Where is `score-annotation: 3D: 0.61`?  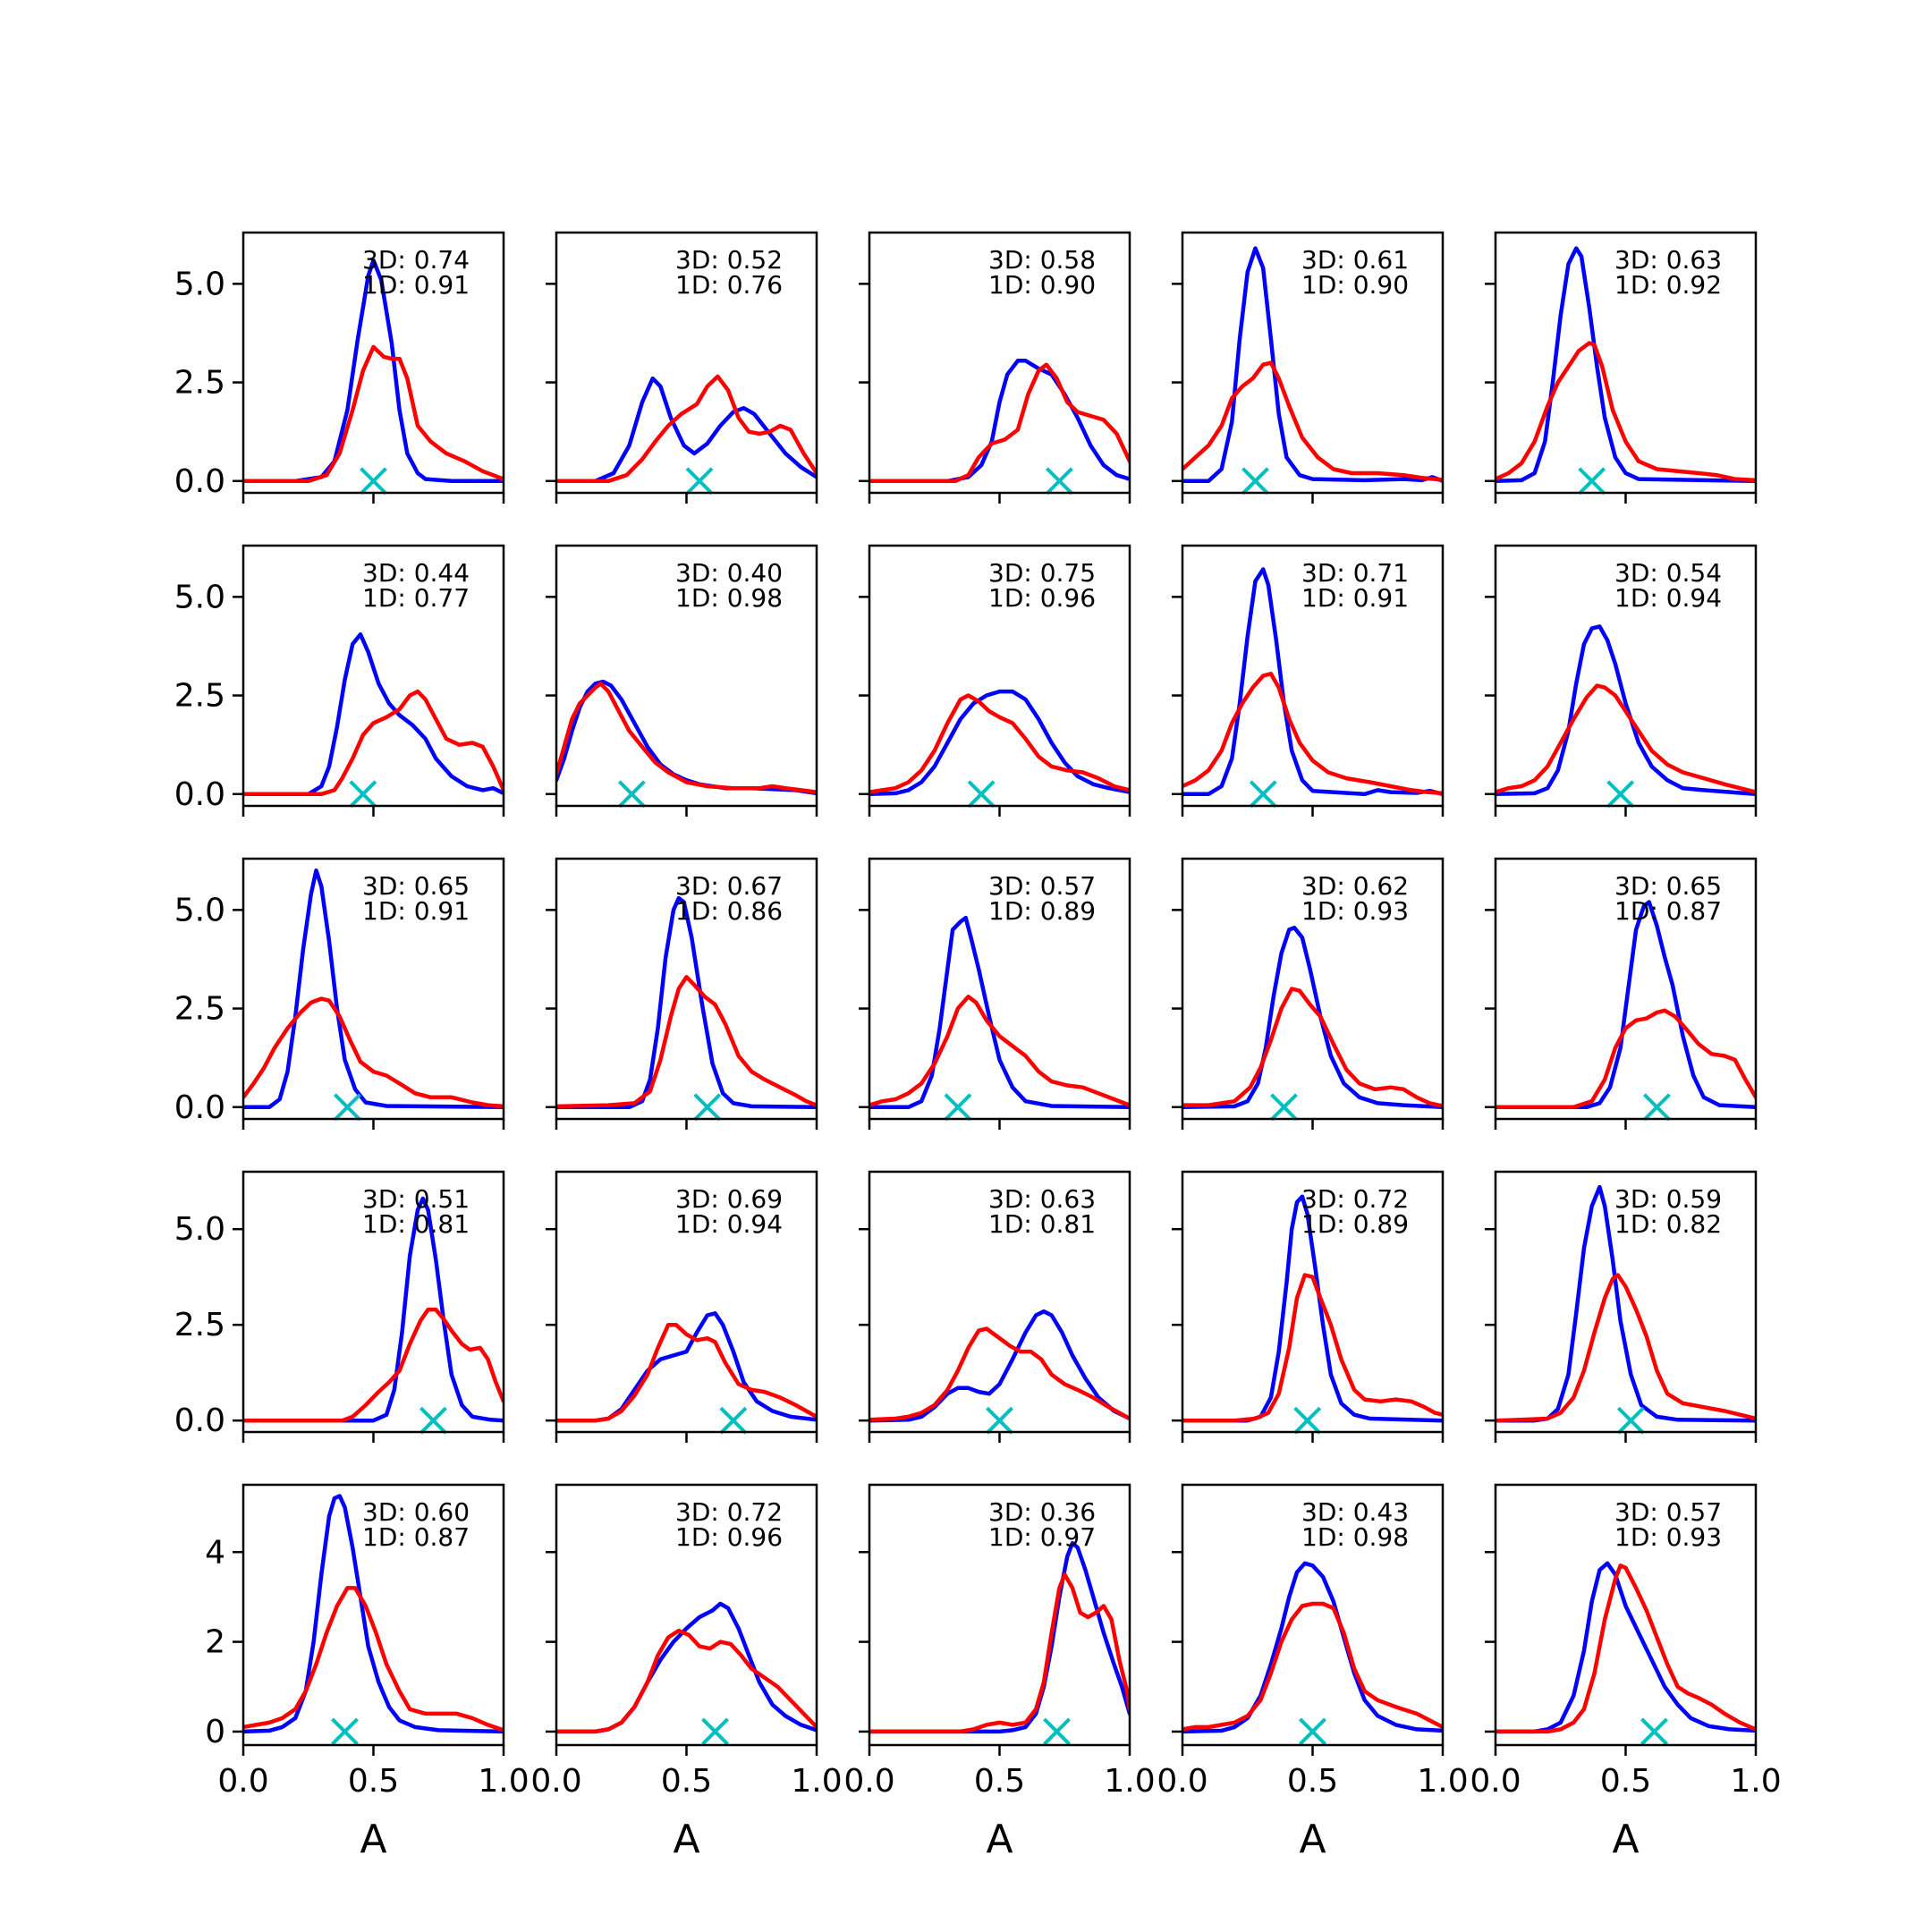 score-annotation: 3D: 0.61 is located at coordinates (1355, 260).